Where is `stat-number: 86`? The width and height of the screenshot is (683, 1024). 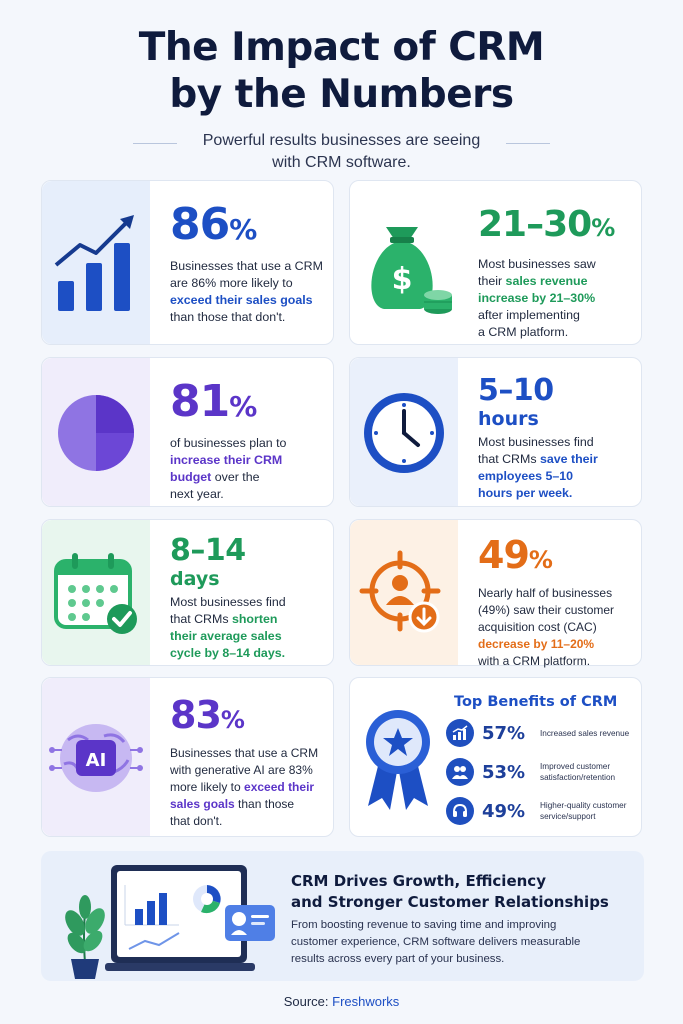 stat-number: 86 is located at coordinates (200, 224).